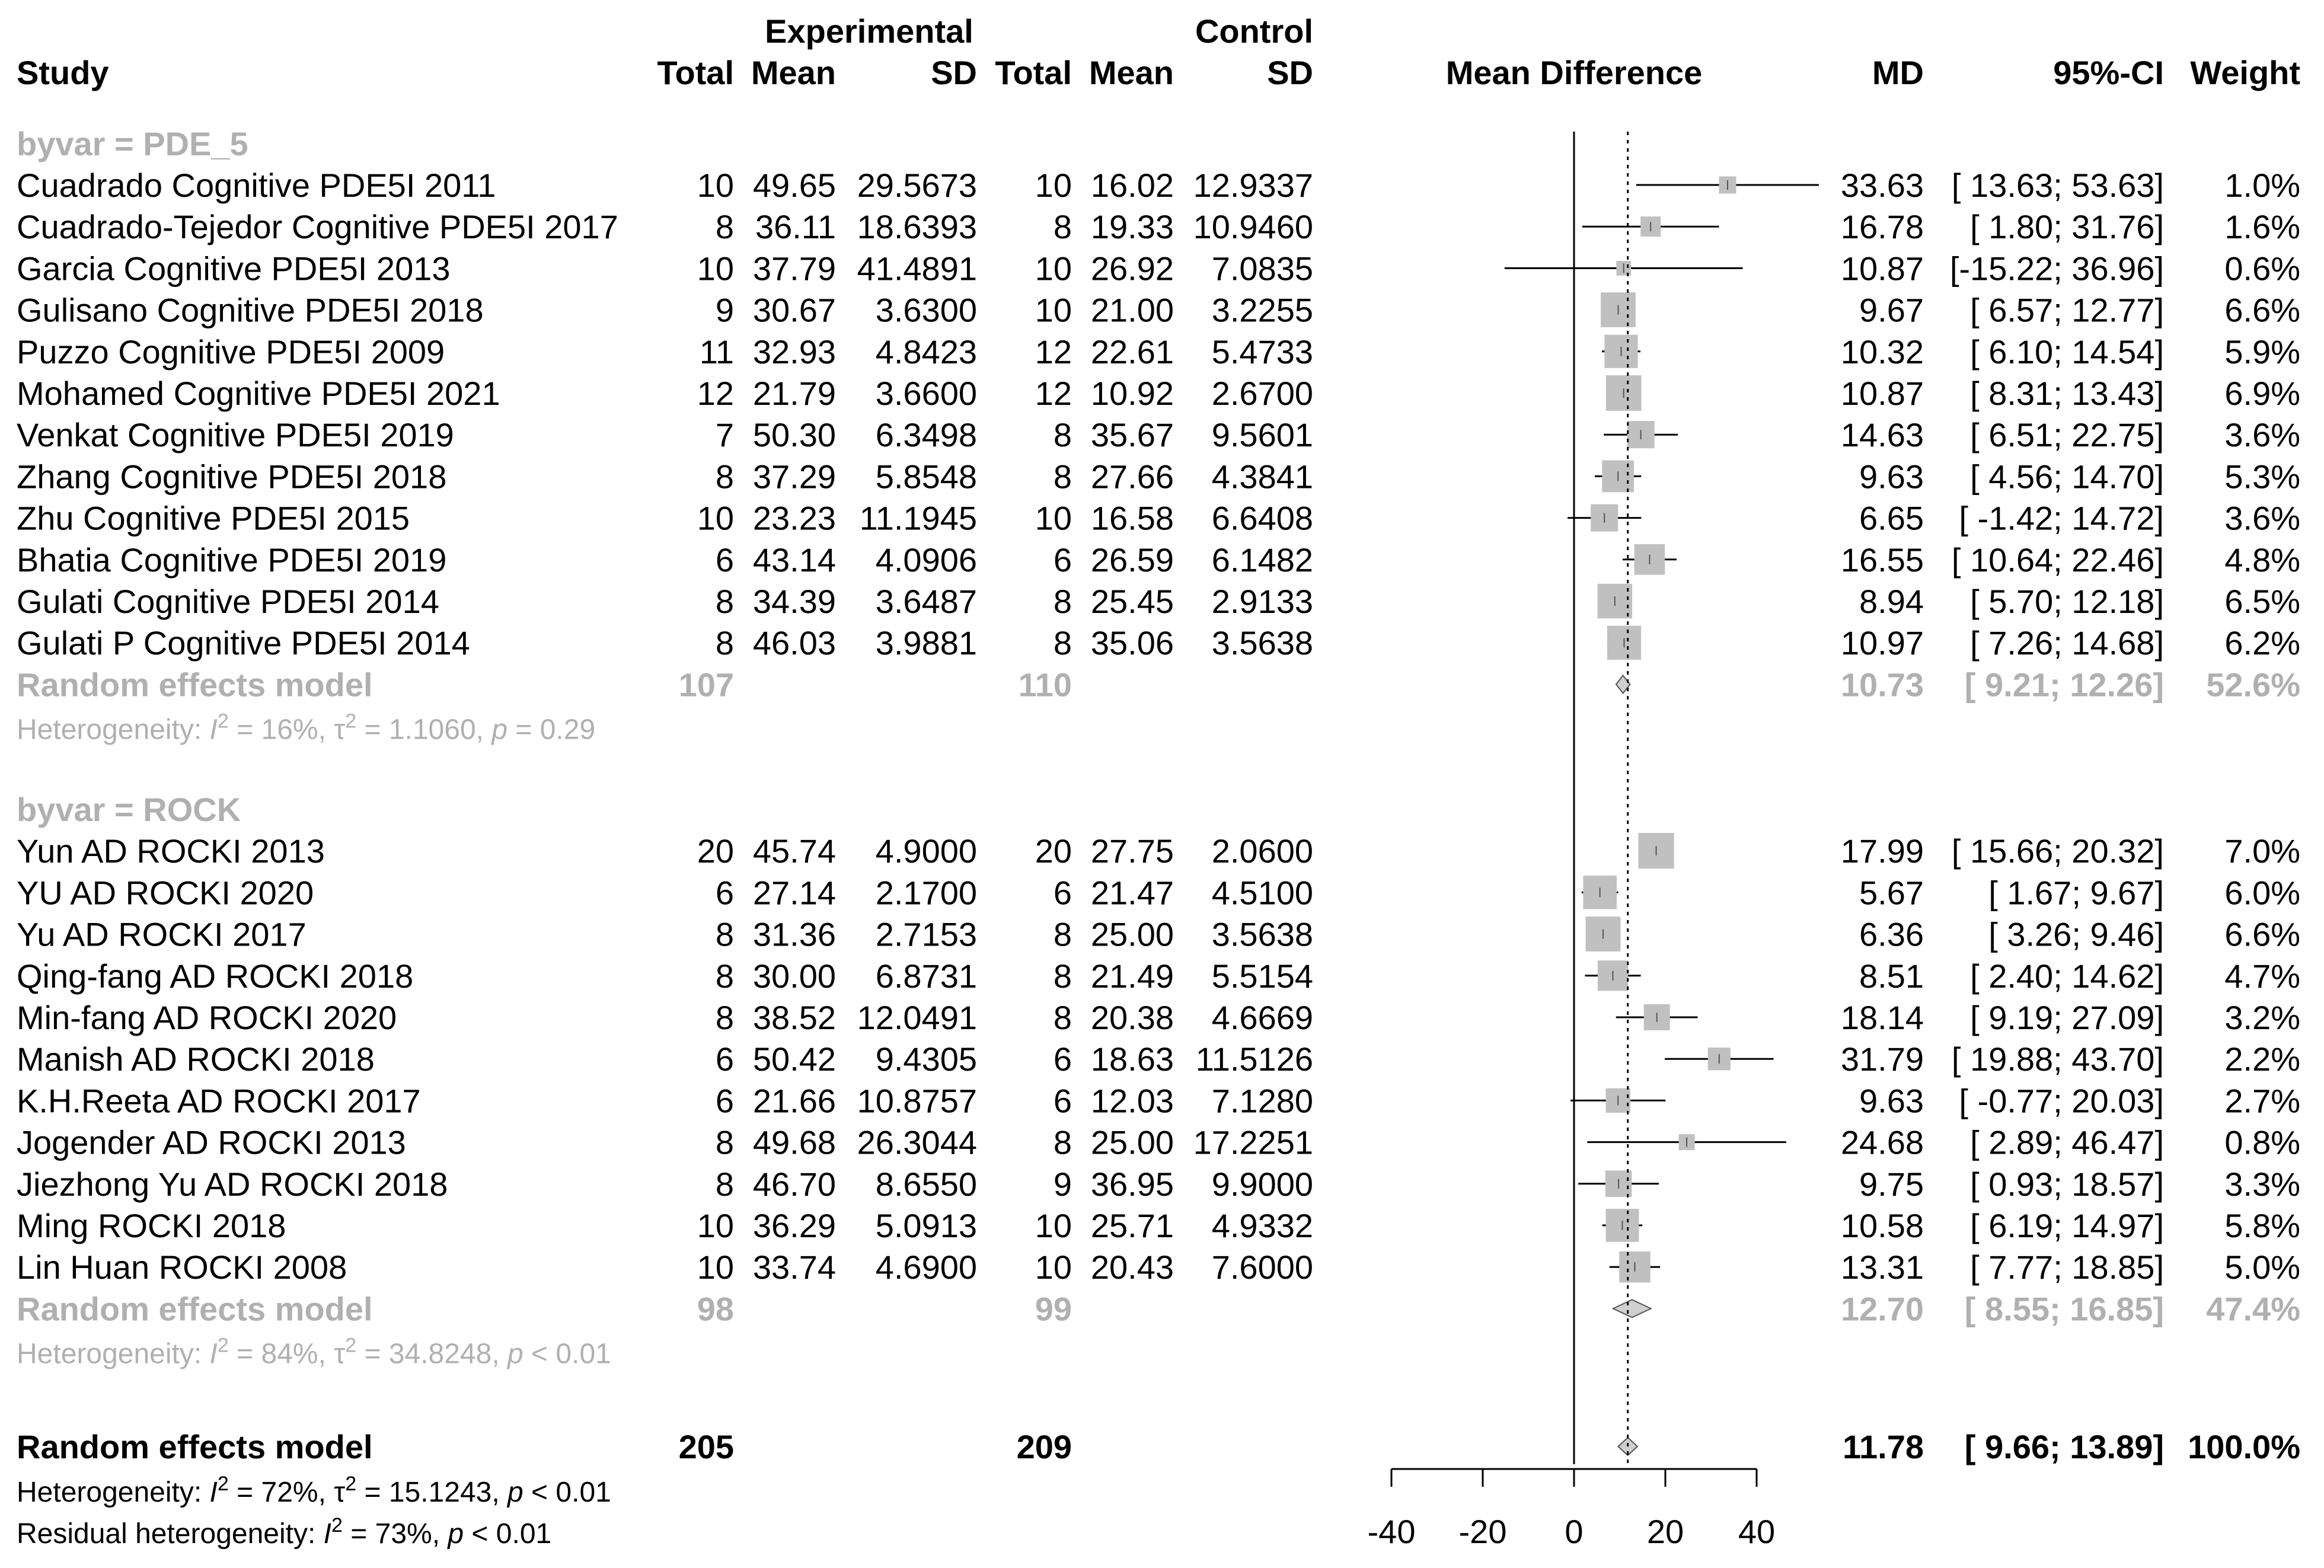 The width and height of the screenshot is (2324, 1568). What do you see at coordinates (1632, 1308) in the screenshot?
I see `subgroup-diamond` at bounding box center [1632, 1308].